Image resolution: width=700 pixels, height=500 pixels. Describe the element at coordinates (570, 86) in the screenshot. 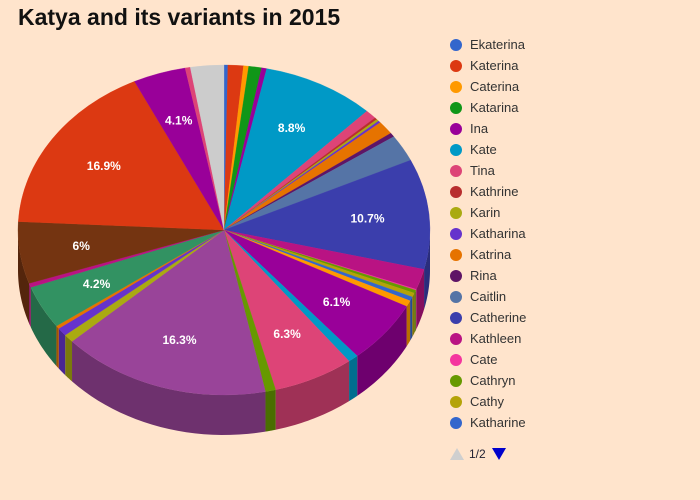

I see `legend-item: Caterina` at that location.